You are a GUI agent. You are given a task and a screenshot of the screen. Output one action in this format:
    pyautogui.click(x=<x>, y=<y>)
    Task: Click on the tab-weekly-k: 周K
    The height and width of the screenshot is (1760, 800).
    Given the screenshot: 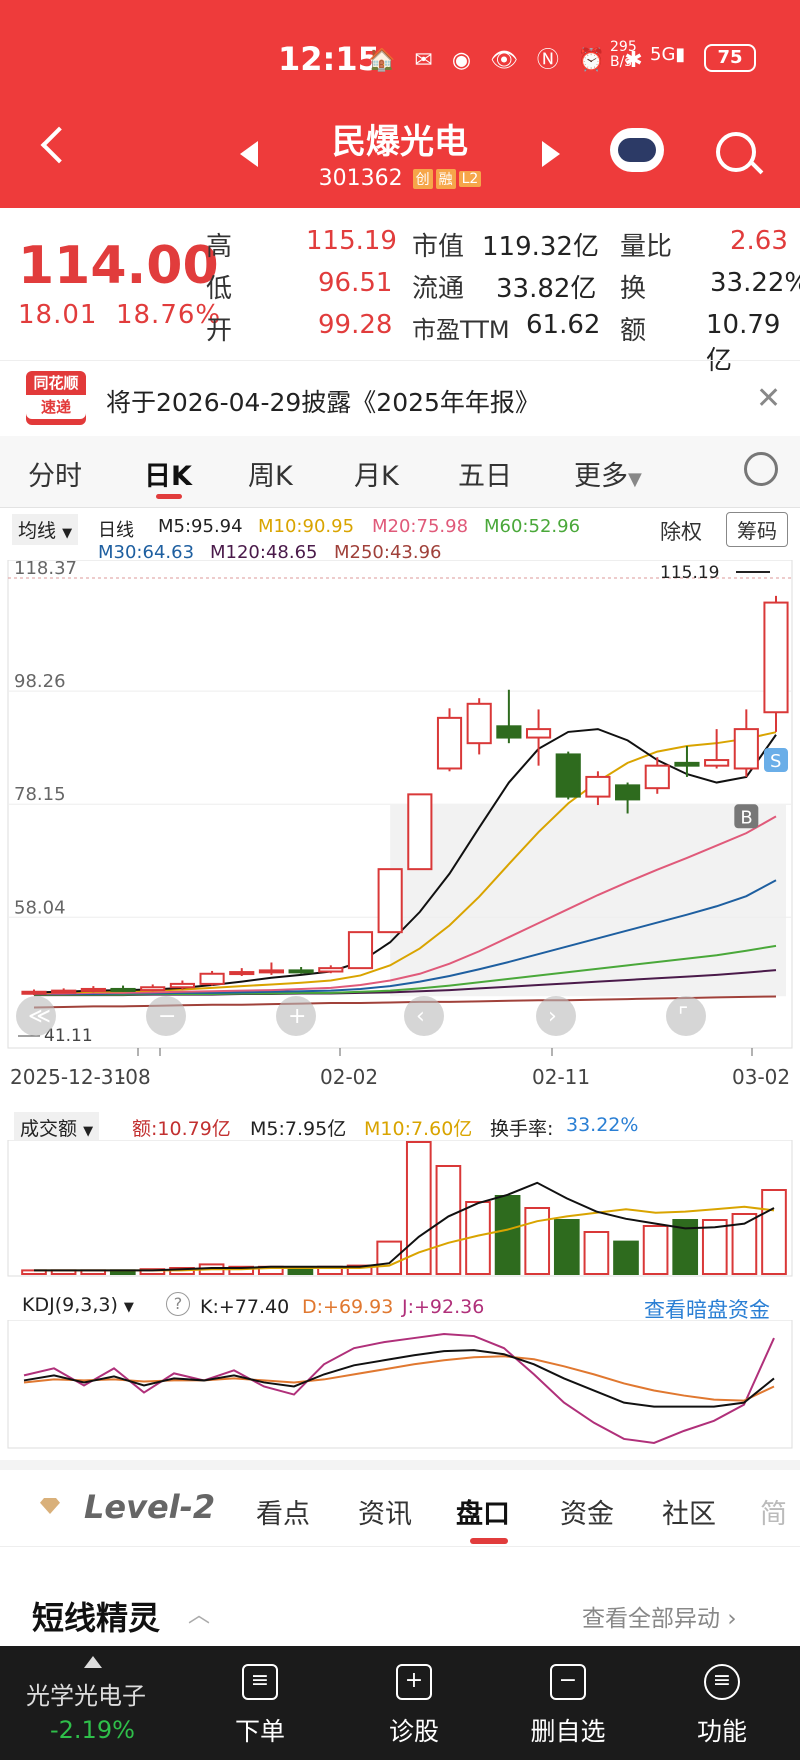 What is the action you would take?
    pyautogui.click(x=270, y=476)
    